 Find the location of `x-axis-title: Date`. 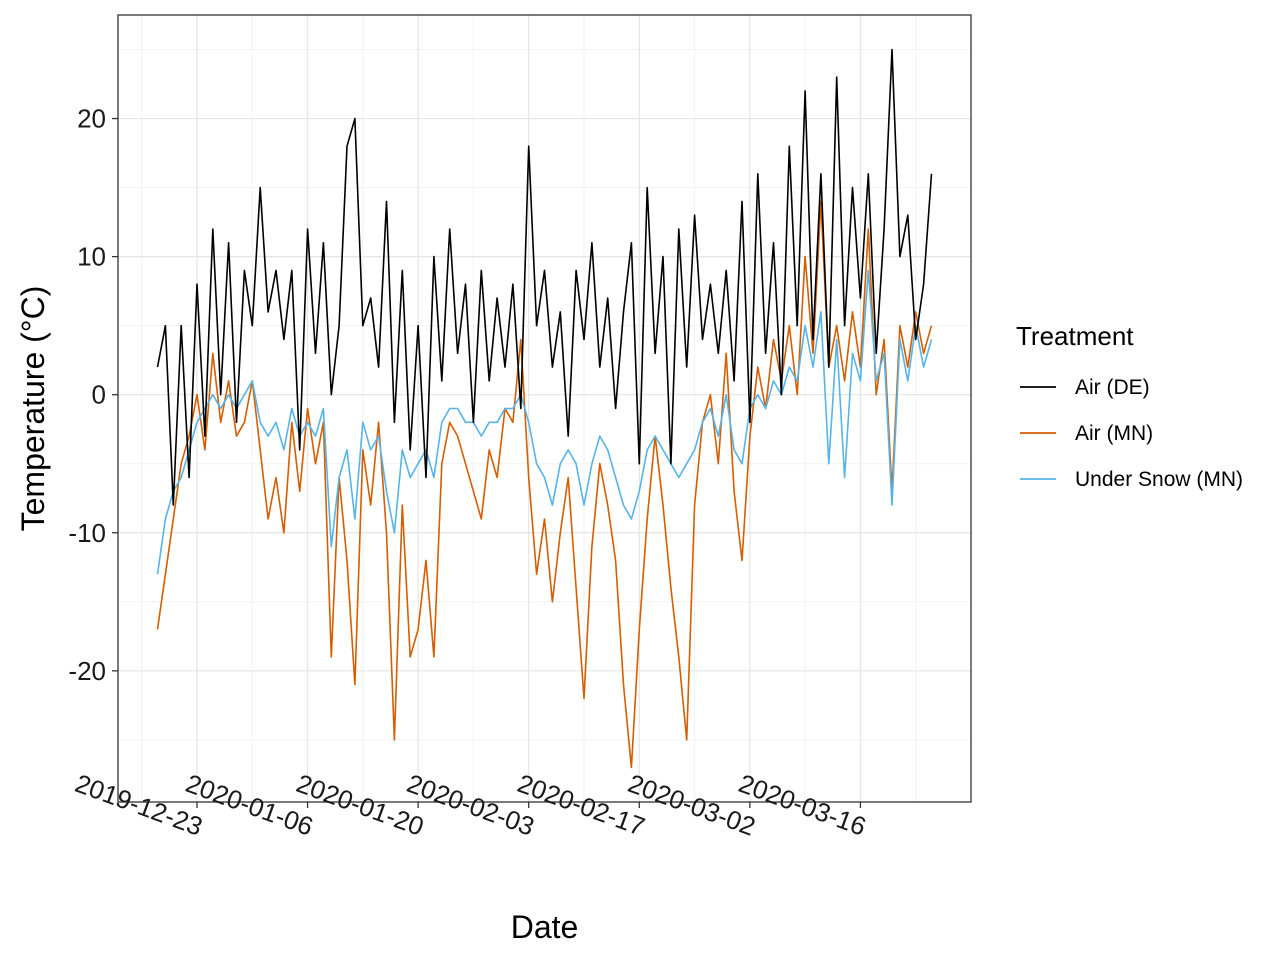

x-axis-title: Date is located at coordinates (545, 927).